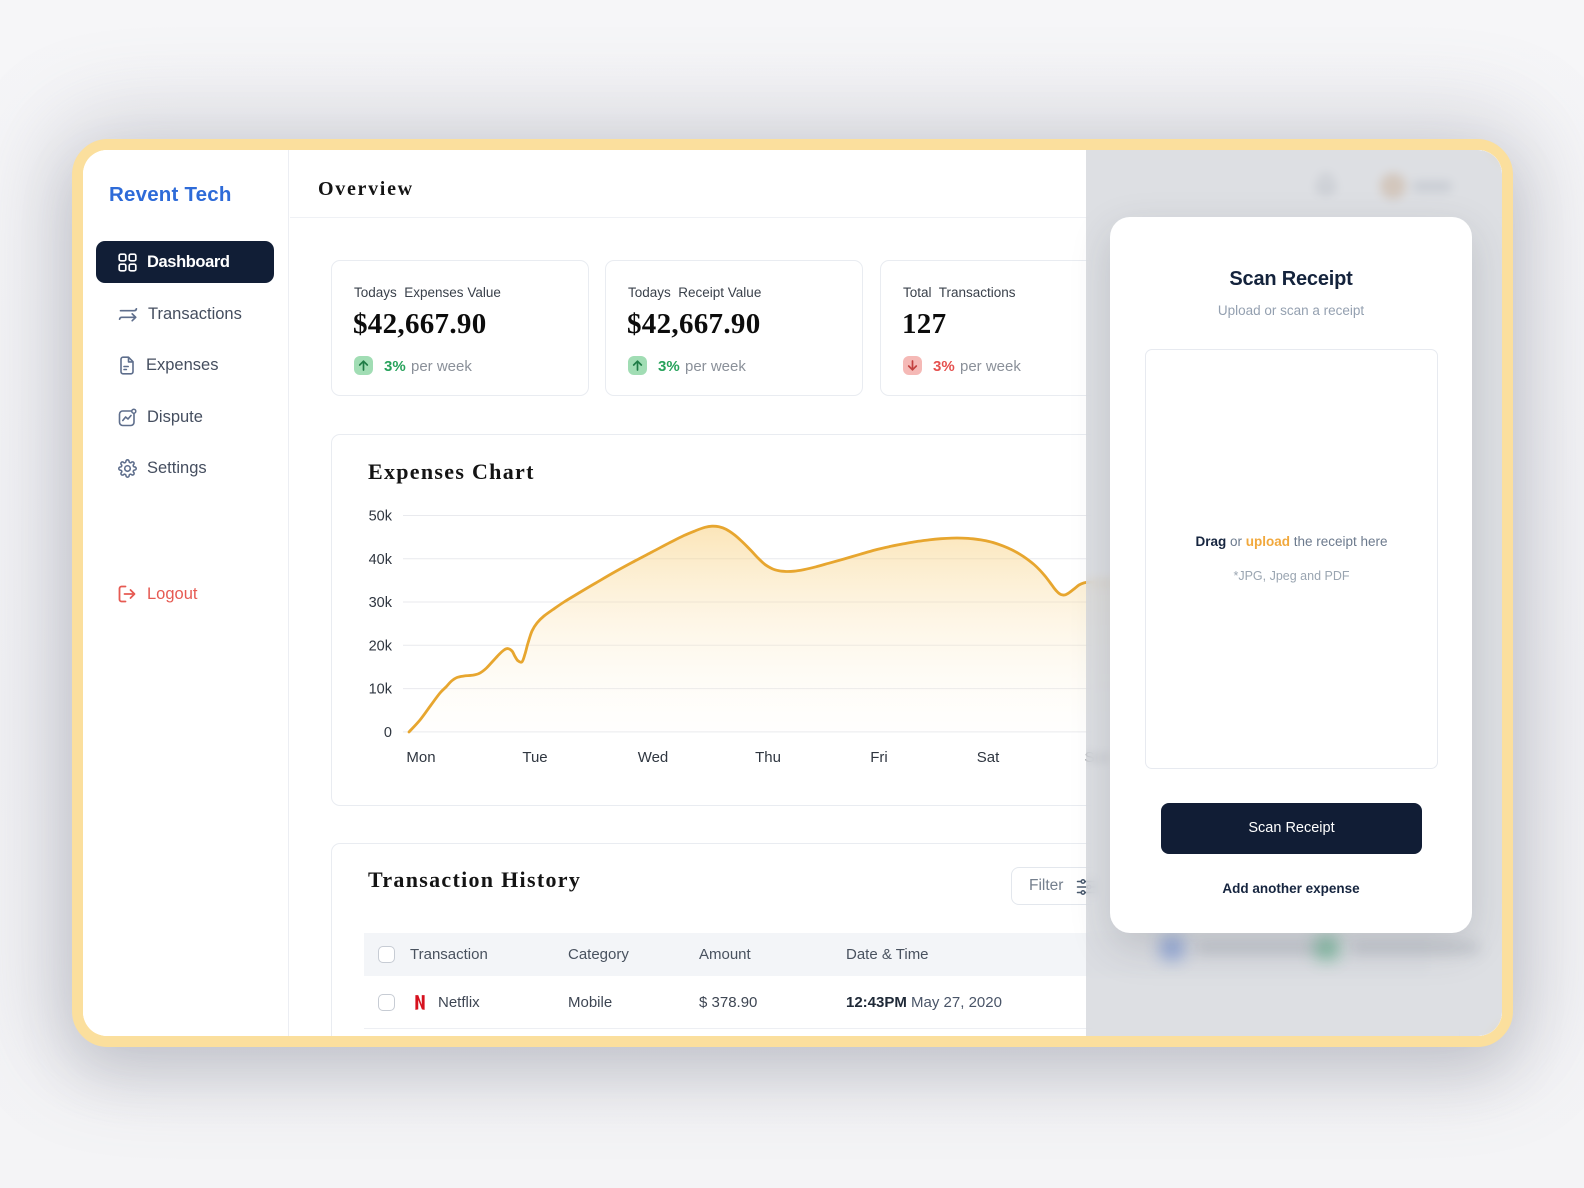 This screenshot has height=1188, width=1584. I want to click on svg-text: Wed, so click(653, 757).